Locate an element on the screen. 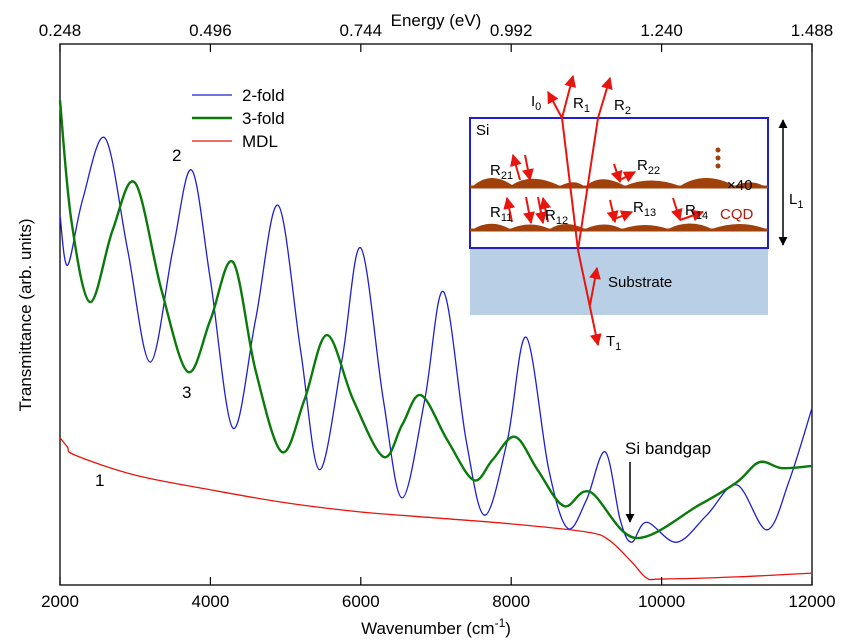 The width and height of the screenshot is (845, 642). annotation: 3 is located at coordinates (186, 392).